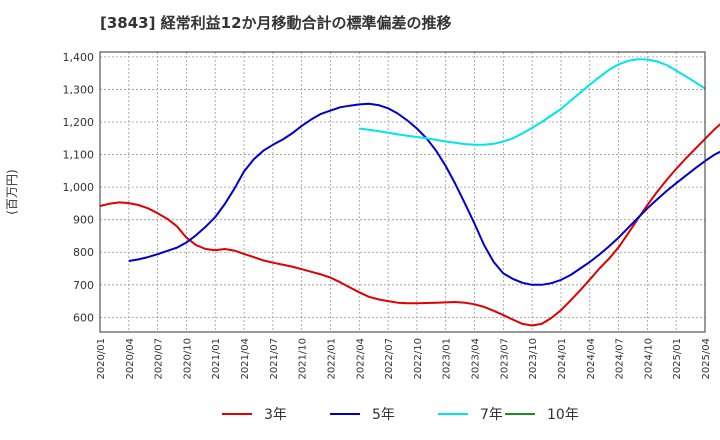 The image size is (720, 440). I want to click on x-tick-label: 2023/01, so click(447, 359).